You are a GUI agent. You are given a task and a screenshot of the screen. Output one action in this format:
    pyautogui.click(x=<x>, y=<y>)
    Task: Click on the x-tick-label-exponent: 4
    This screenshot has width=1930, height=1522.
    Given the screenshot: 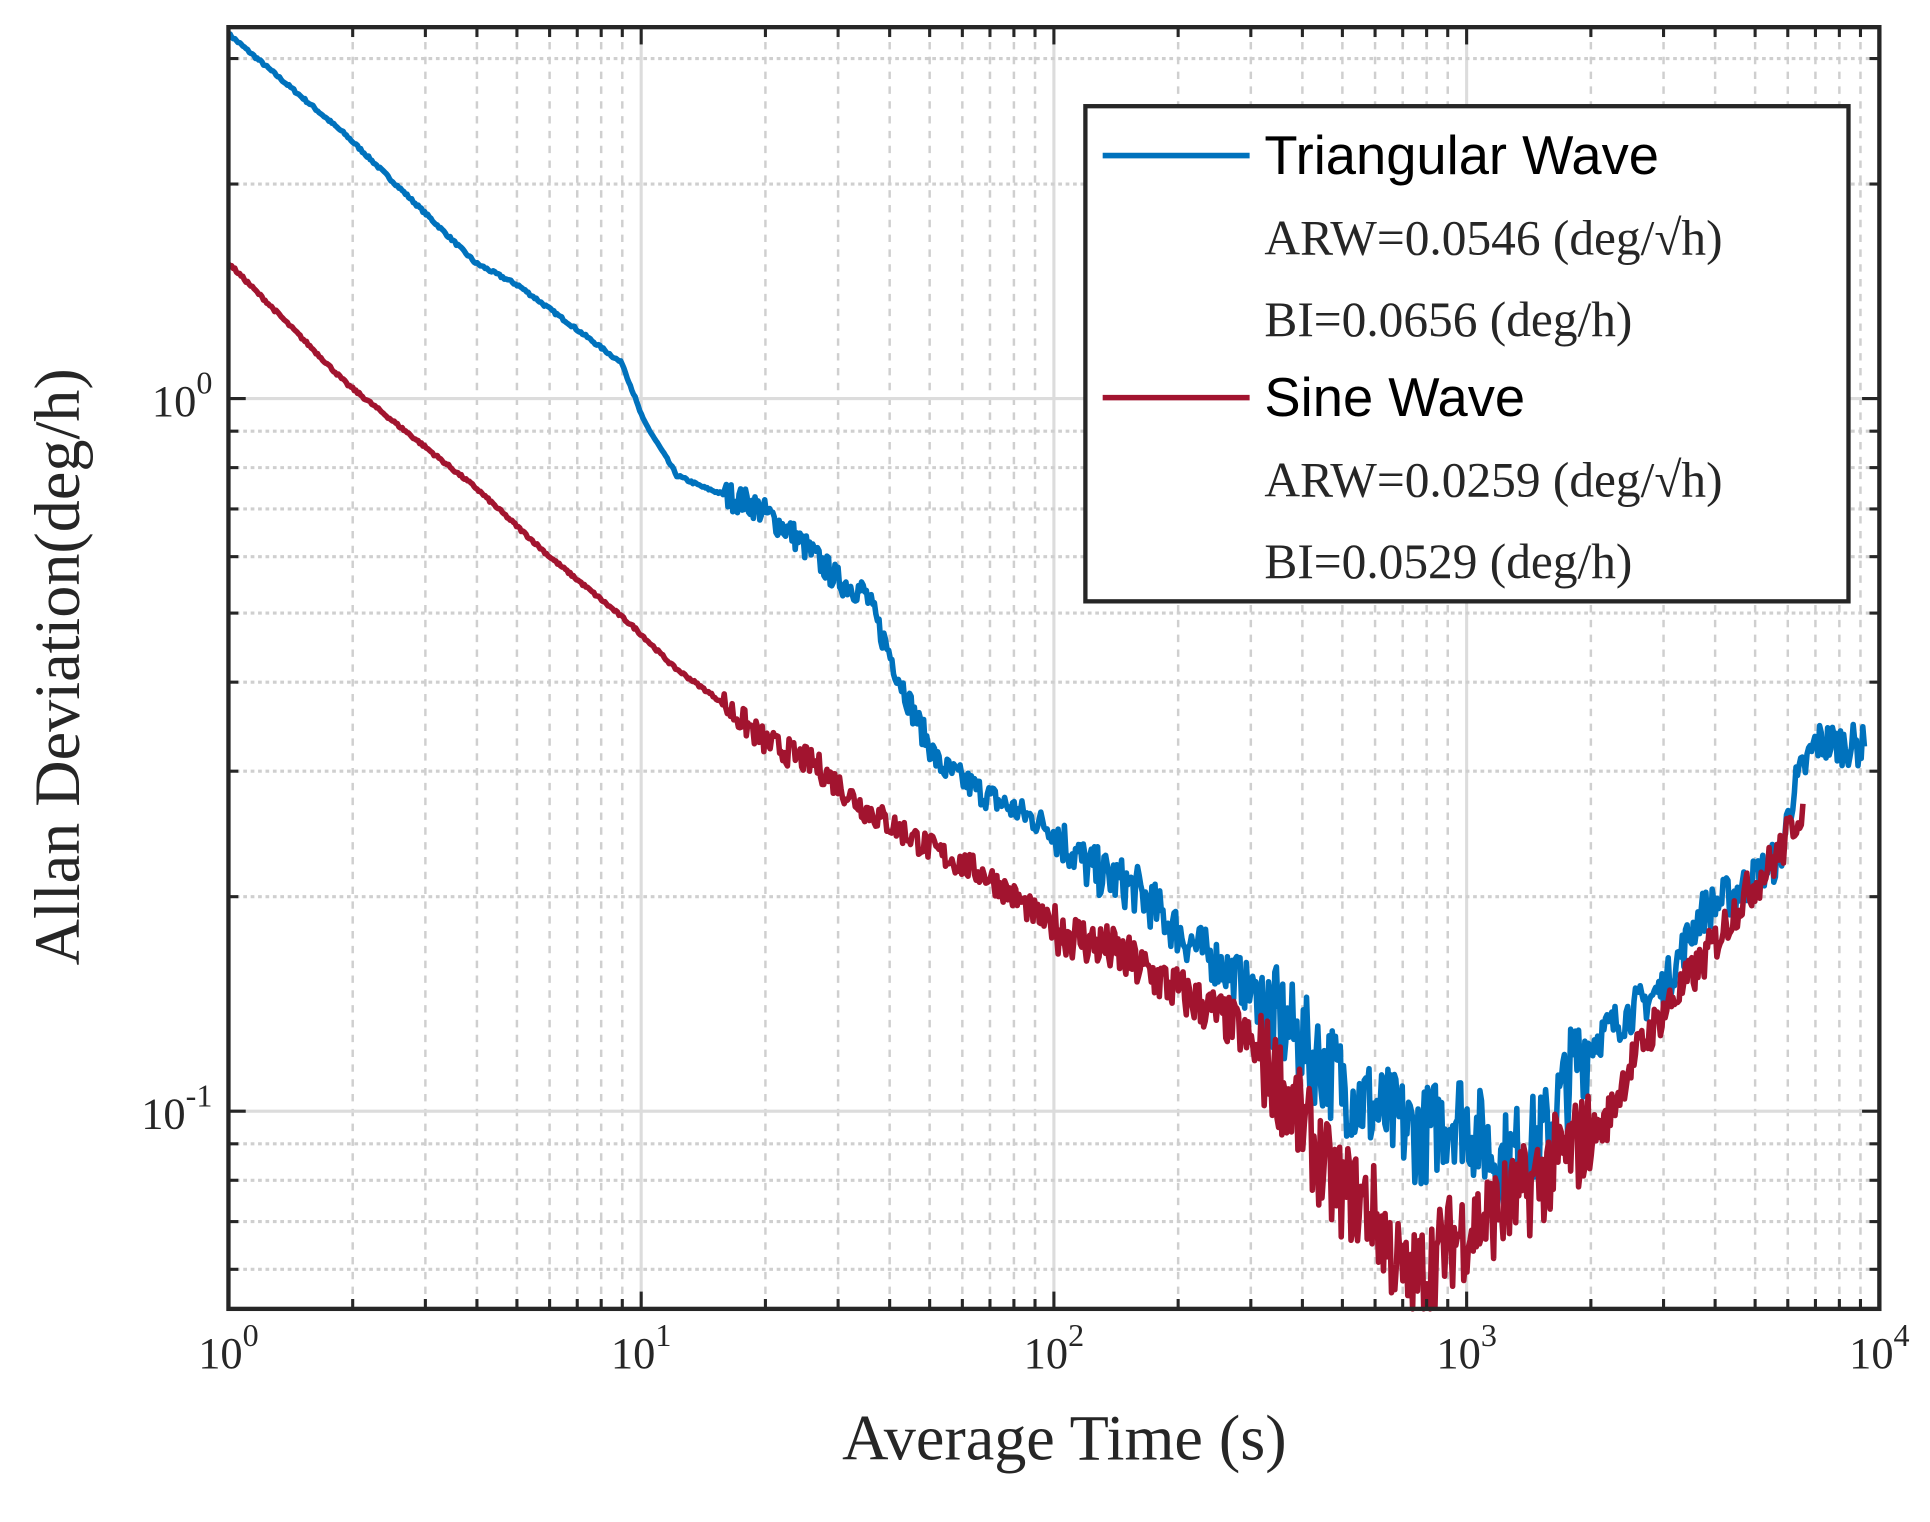 What is the action you would take?
    pyautogui.click(x=1902, y=1335)
    